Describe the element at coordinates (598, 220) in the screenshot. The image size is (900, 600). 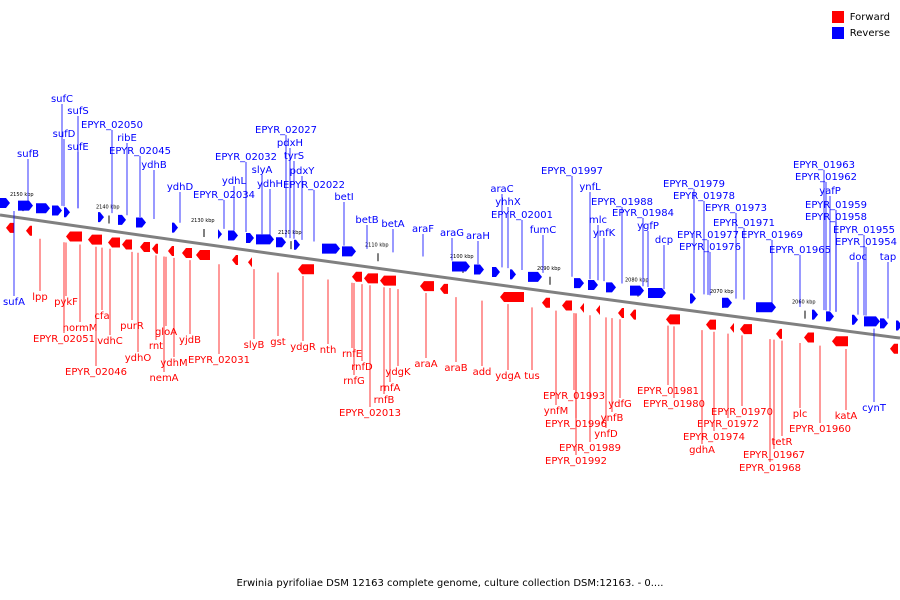
I see `gene-label-reverse: mlc` at that location.